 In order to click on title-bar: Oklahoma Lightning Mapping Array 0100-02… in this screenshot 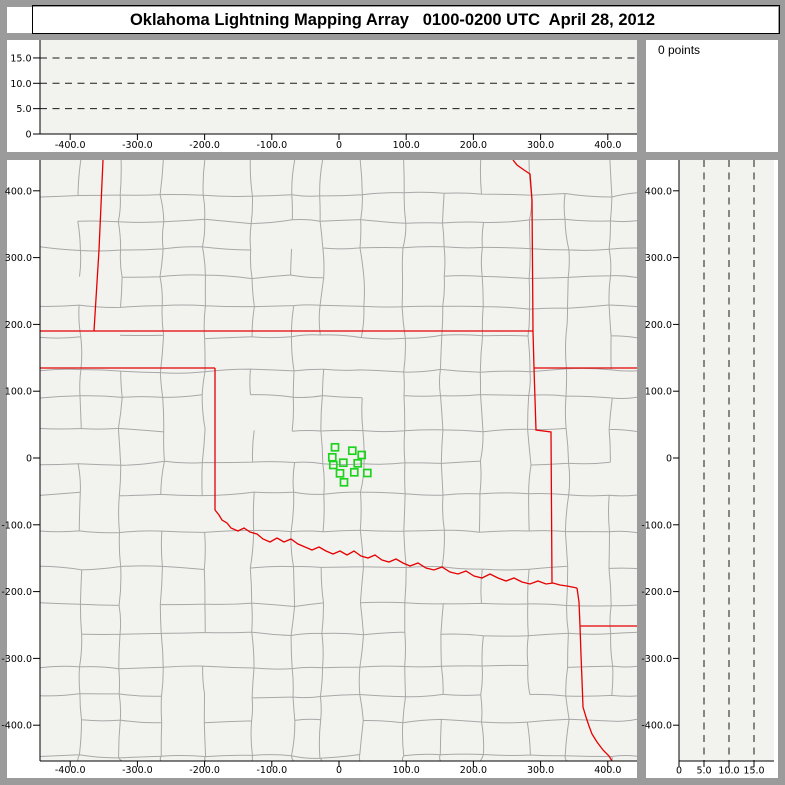, I will do `click(393, 19)`.